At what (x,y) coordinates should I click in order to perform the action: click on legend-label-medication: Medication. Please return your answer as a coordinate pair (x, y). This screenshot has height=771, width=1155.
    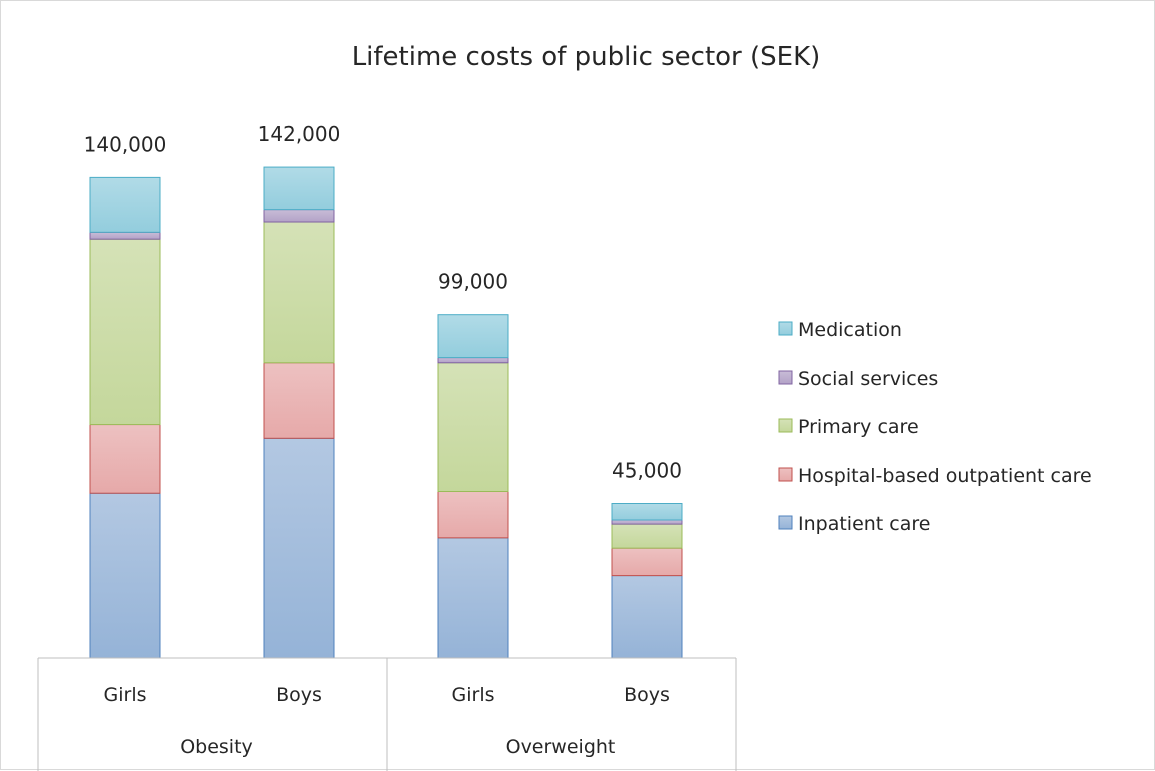
    Looking at the image, I should click on (850, 330).